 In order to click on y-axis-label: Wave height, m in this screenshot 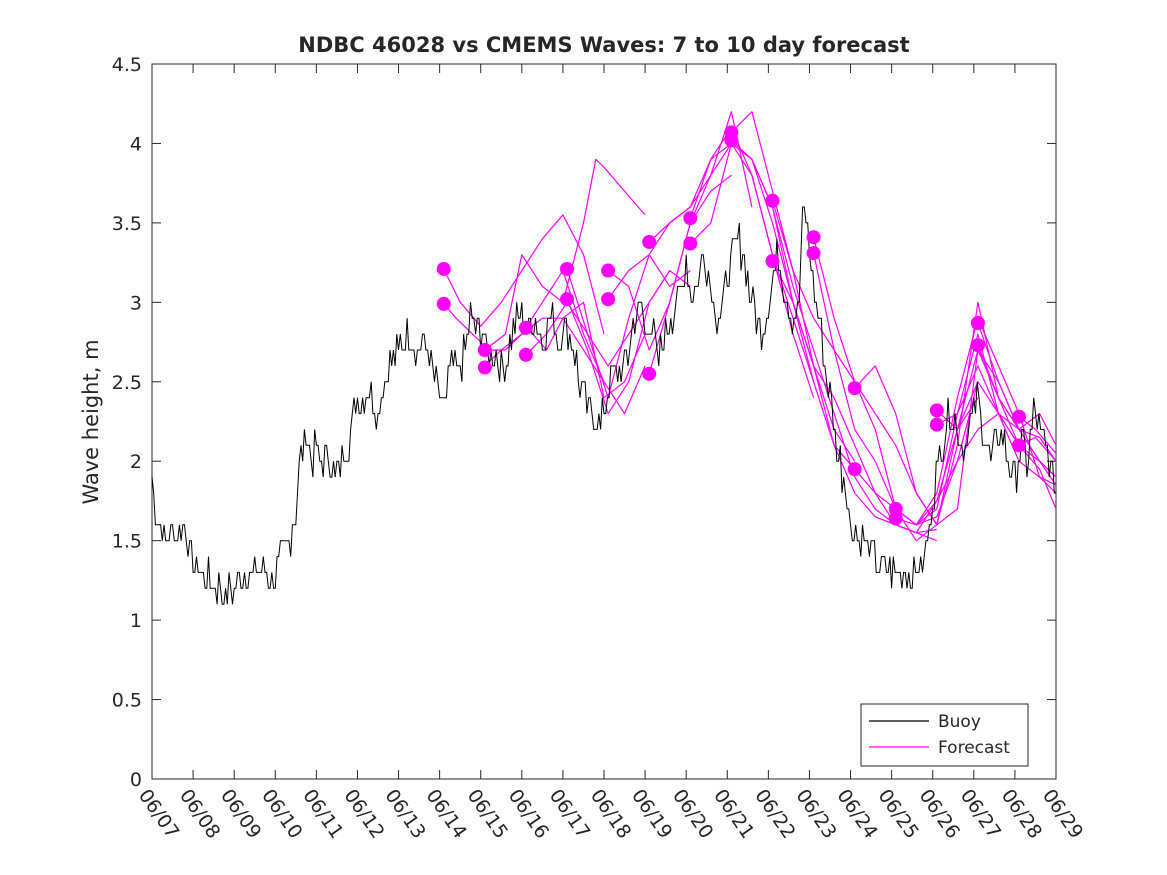, I will do `click(91, 421)`.